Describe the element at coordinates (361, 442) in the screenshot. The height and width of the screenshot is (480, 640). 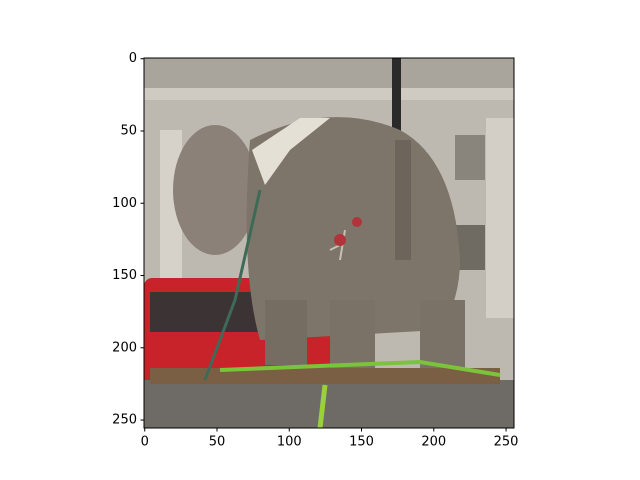
I see `x-tick-label: 150` at that location.